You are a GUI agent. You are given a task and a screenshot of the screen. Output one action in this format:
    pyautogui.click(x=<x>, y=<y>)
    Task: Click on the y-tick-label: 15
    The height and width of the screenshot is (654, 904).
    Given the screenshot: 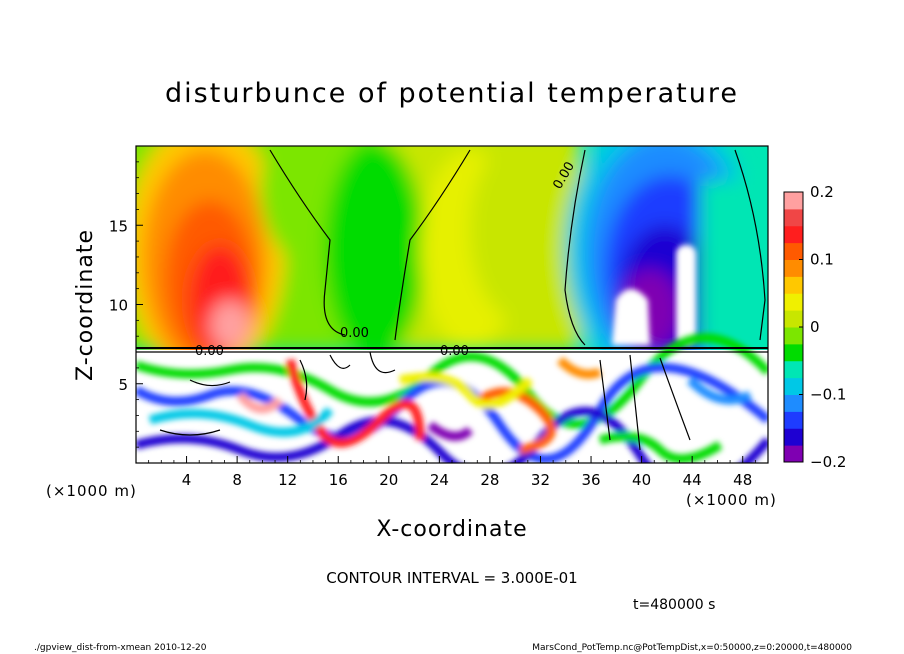 What is the action you would take?
    pyautogui.click(x=118, y=226)
    